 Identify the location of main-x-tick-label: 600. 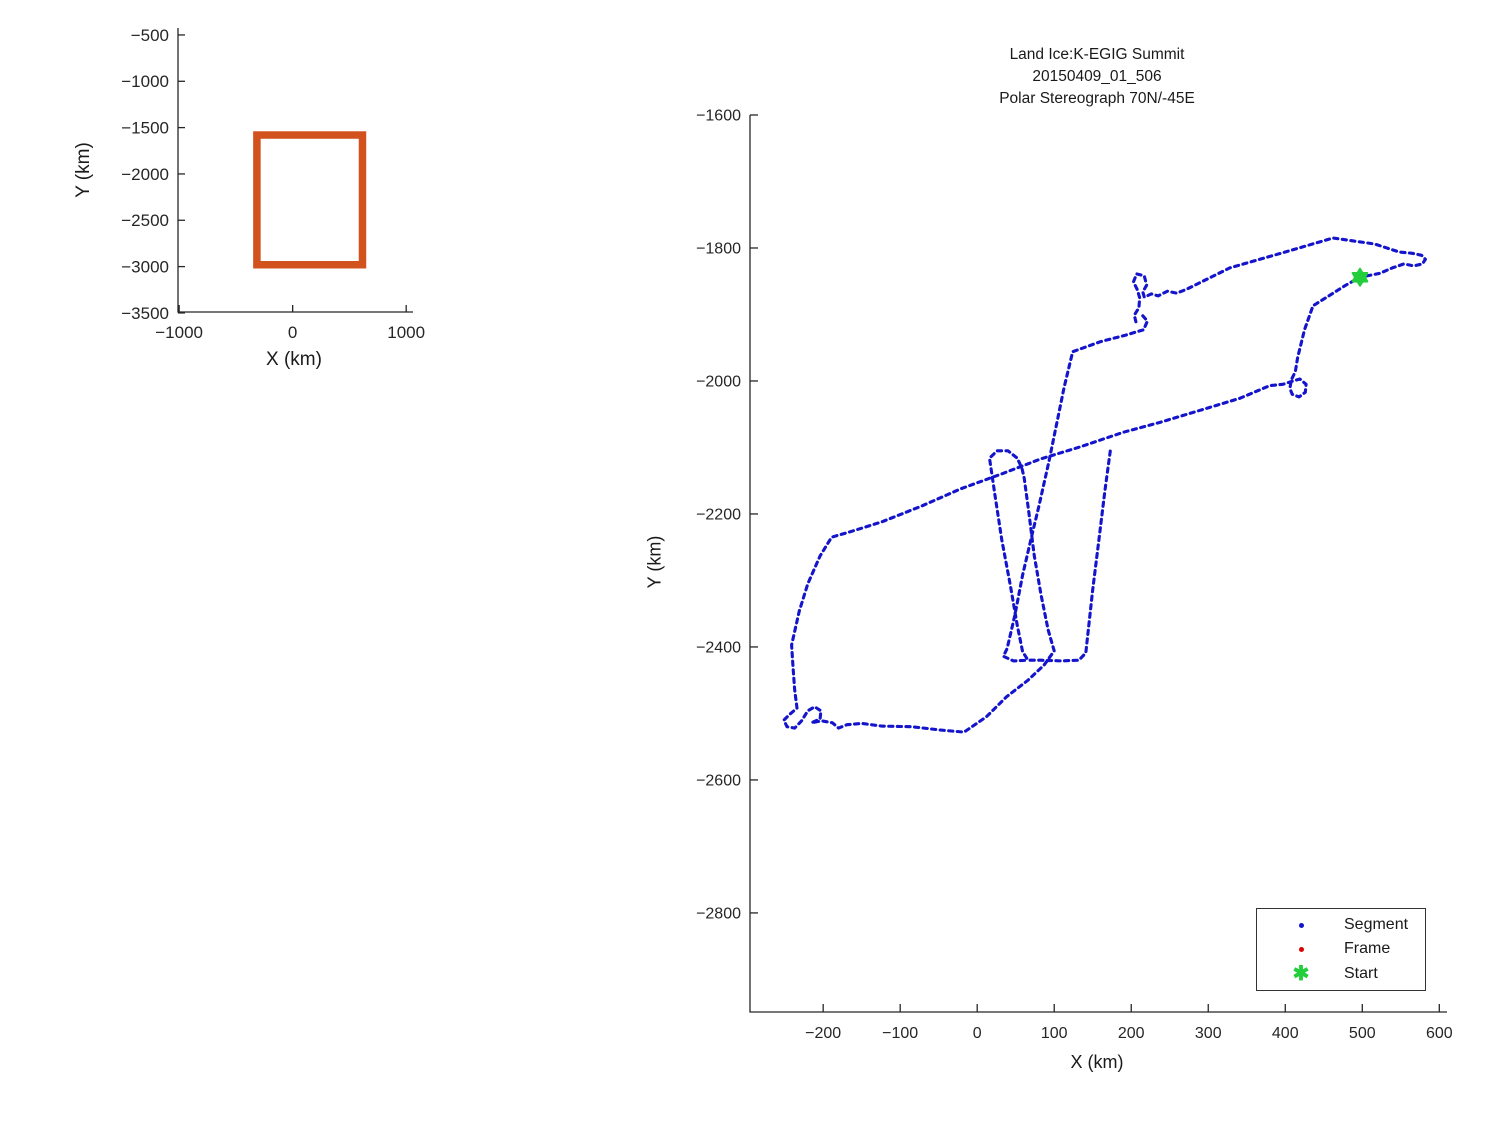
(1439, 1033).